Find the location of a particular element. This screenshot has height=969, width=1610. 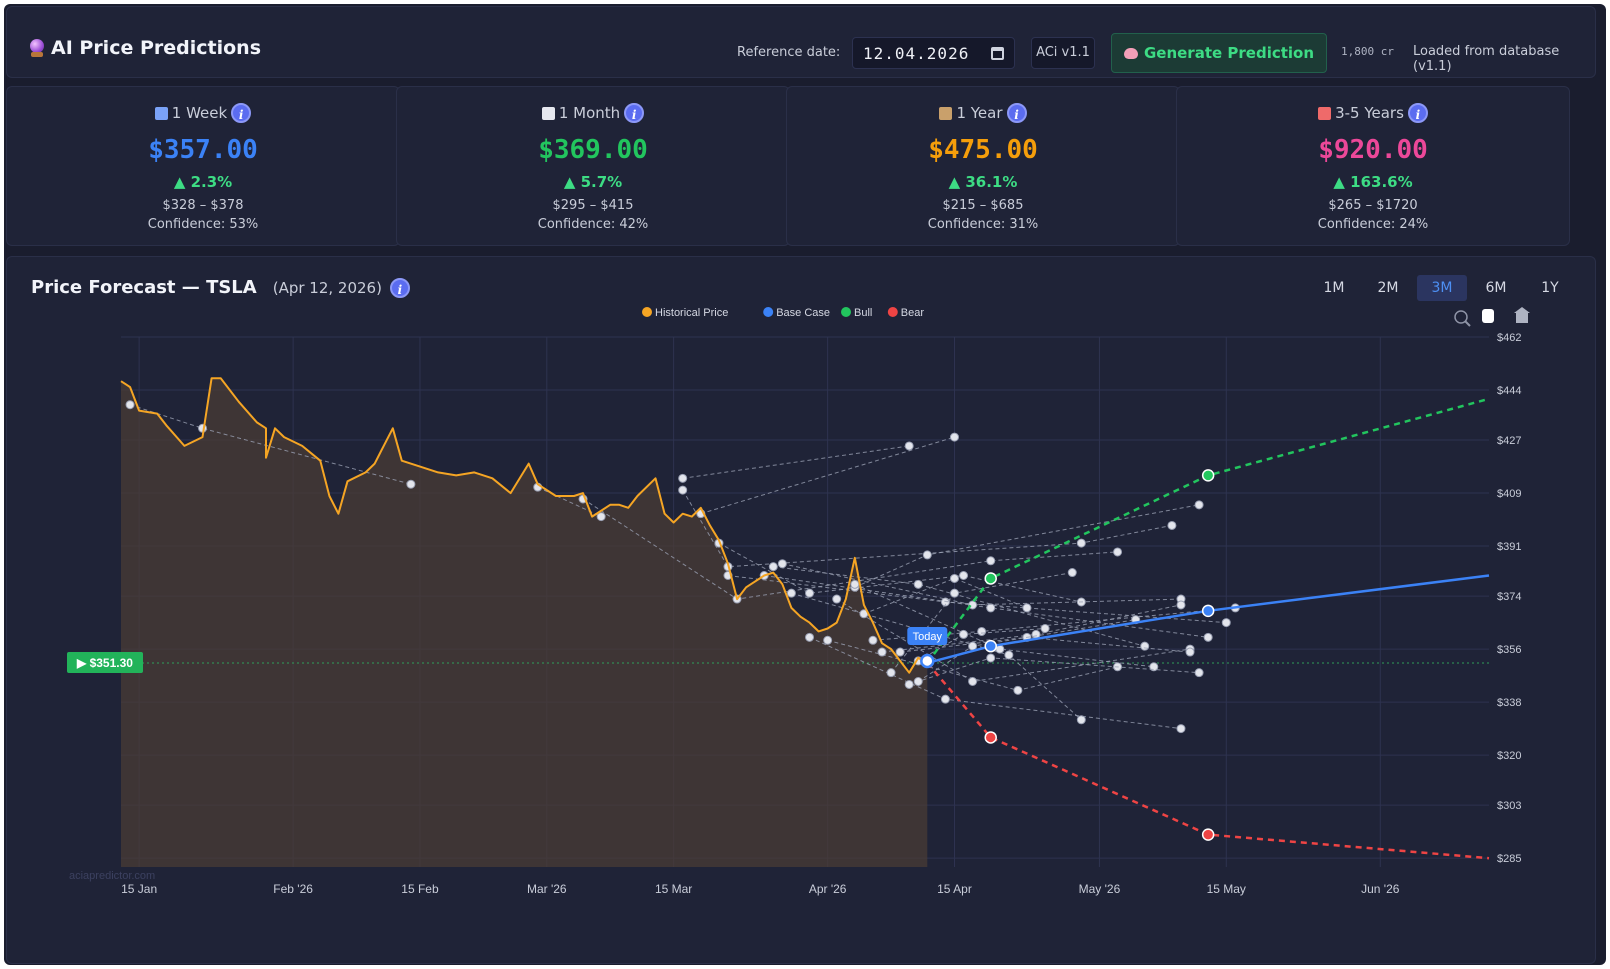

y-tick-label: $303 is located at coordinates (1509, 806).